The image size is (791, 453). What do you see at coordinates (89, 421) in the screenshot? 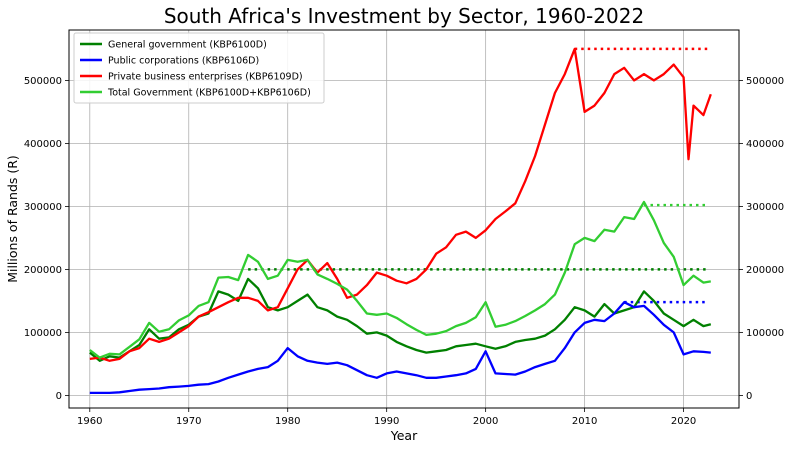
I see `x-tick-label: 1960` at bounding box center [89, 421].